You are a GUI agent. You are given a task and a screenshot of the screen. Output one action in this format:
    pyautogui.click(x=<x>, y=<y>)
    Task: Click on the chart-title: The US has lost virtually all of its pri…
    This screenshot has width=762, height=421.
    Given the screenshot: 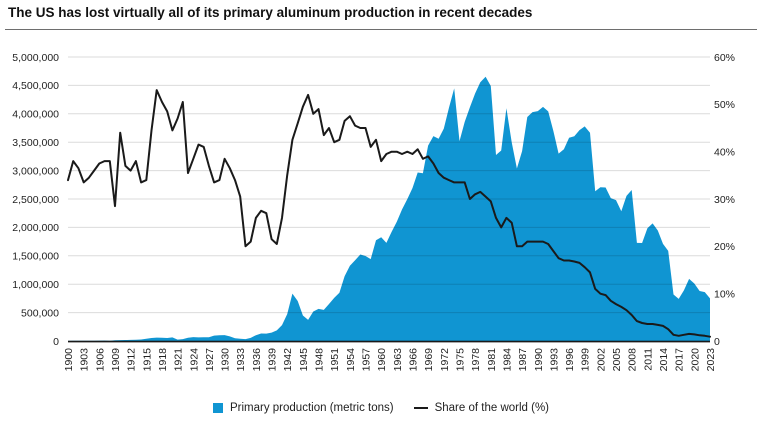 What is the action you would take?
    pyautogui.click(x=270, y=12)
    